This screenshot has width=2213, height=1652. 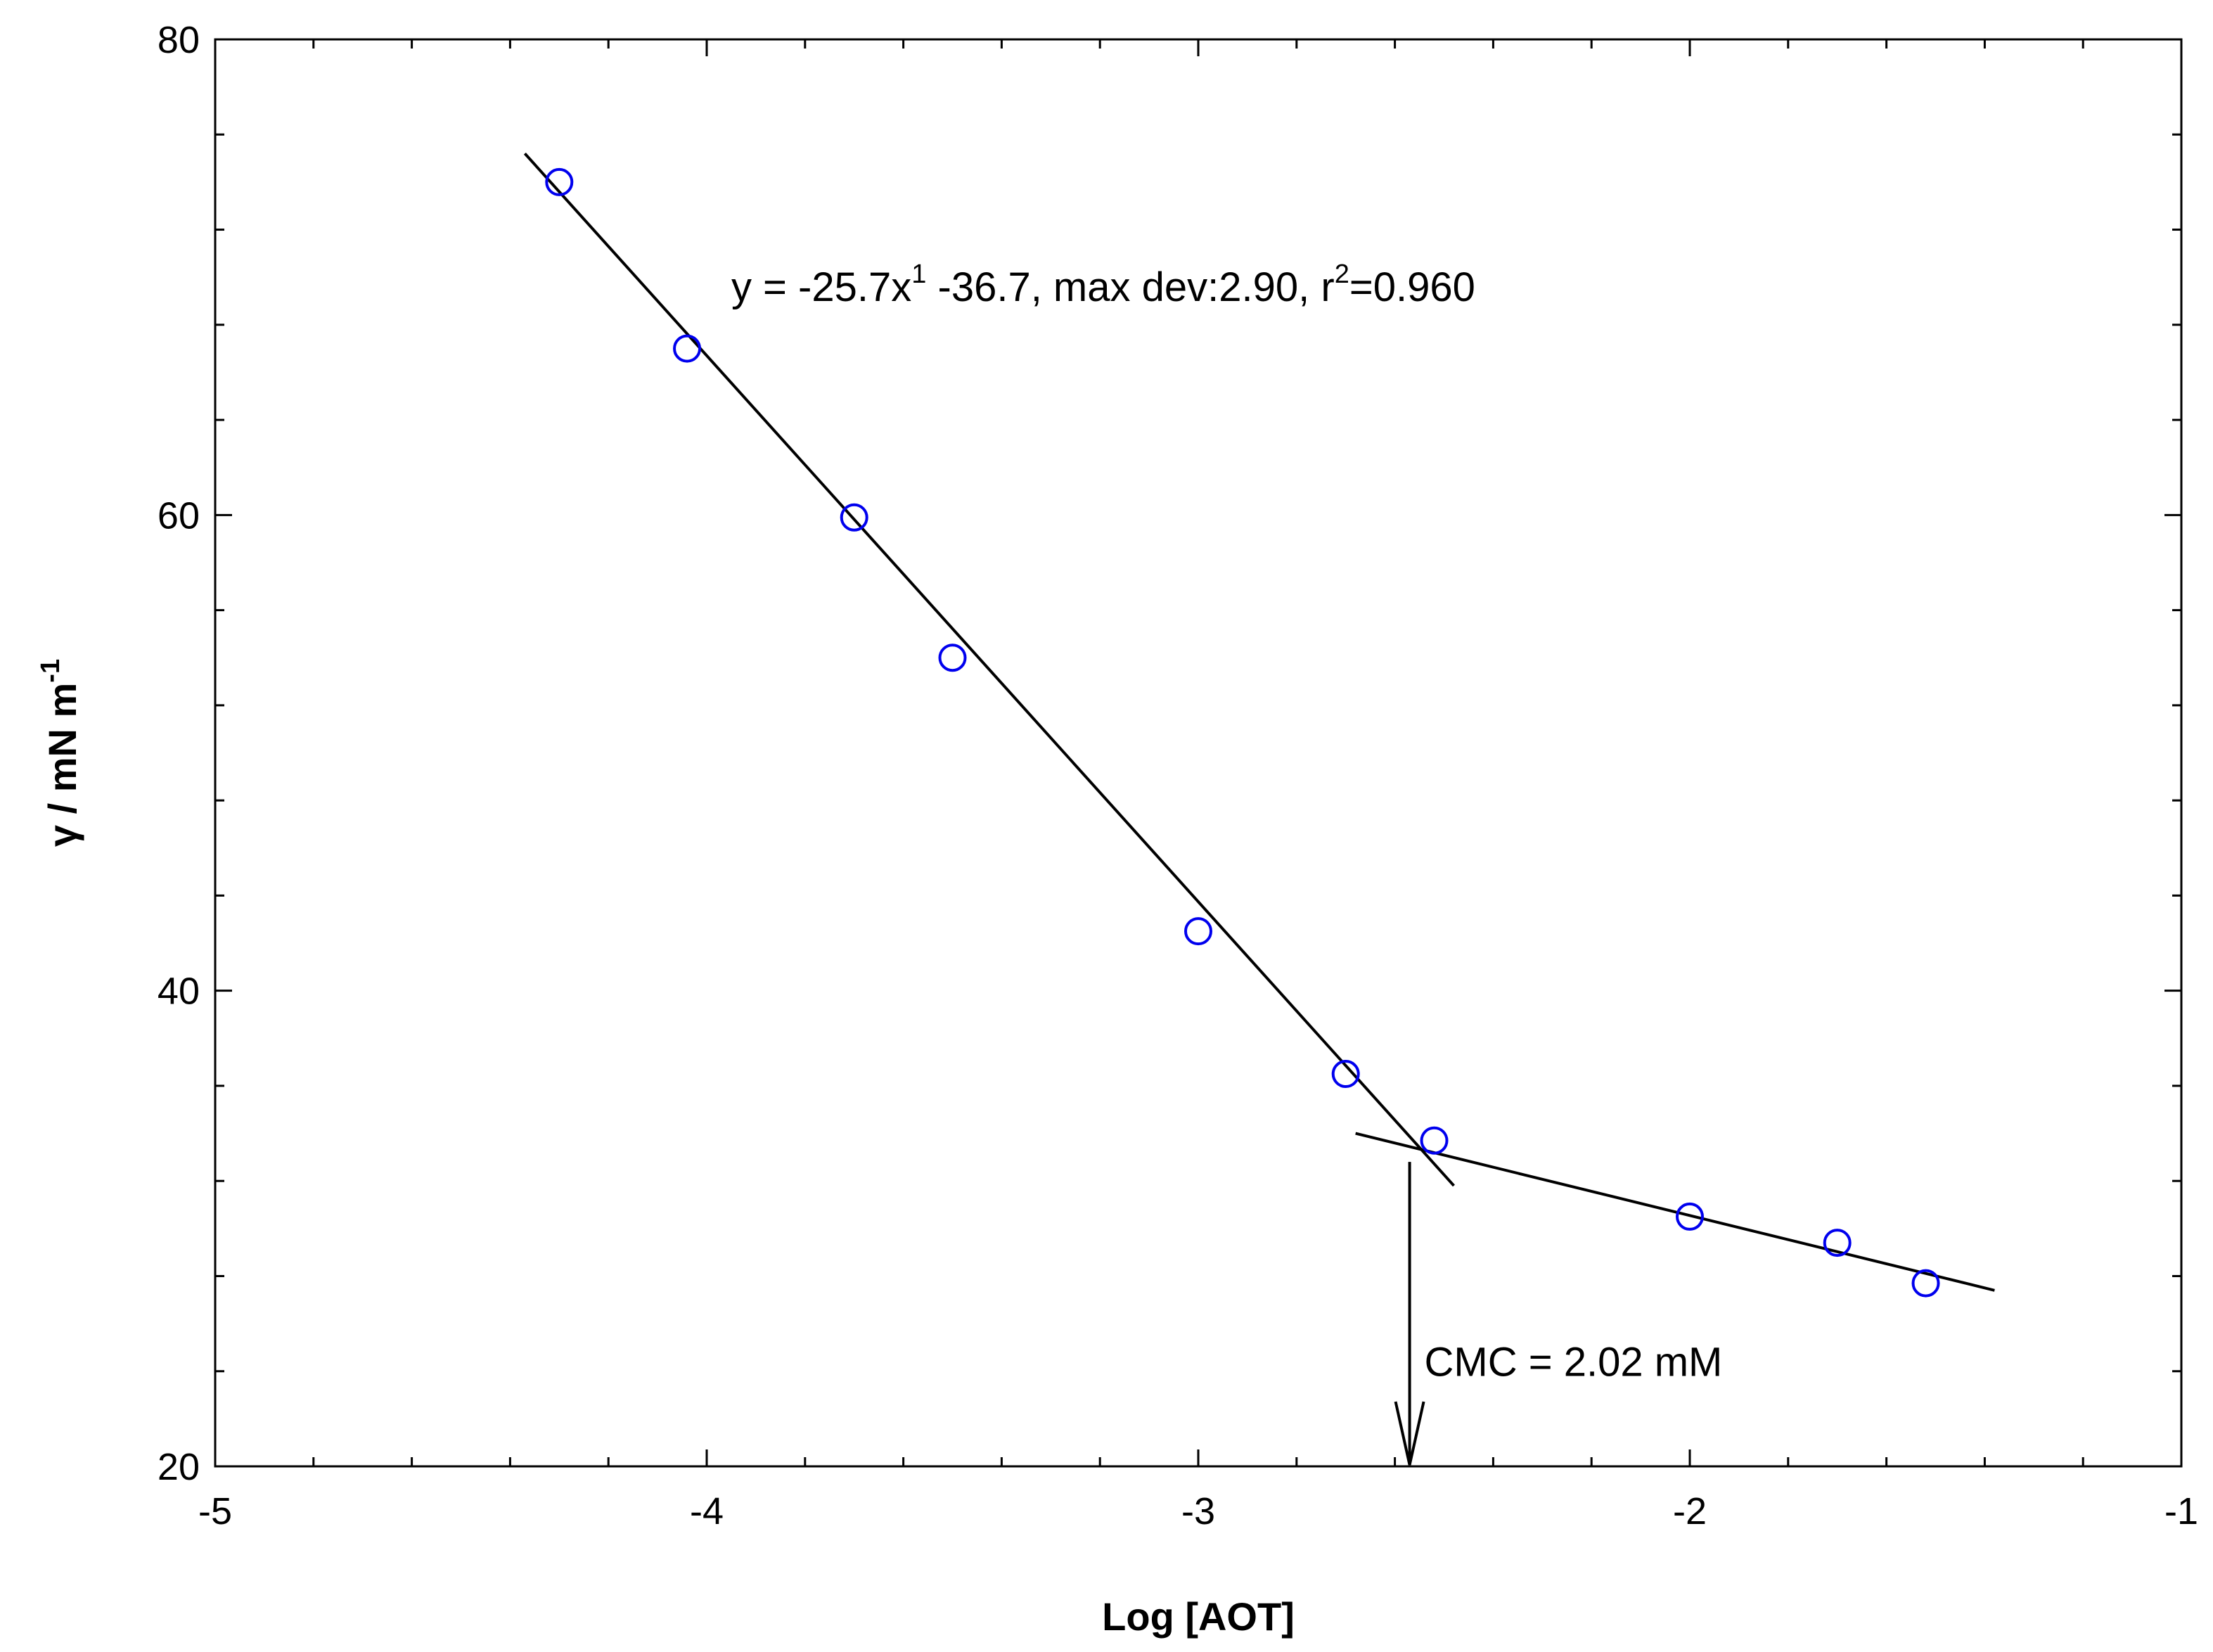 I want to click on annotation-text: -36.7, max dev:2.90, r, so click(x=1130, y=287).